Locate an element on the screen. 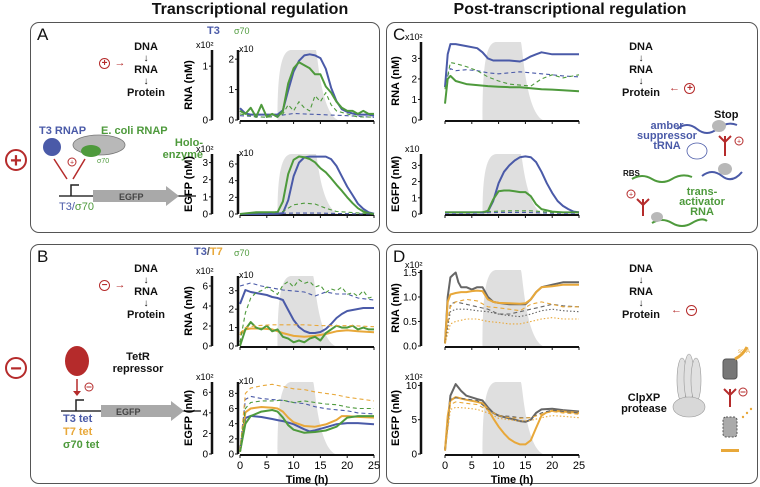 The height and width of the screenshot is (487, 760). activation-marker: + → is located at coordinates (112, 62).